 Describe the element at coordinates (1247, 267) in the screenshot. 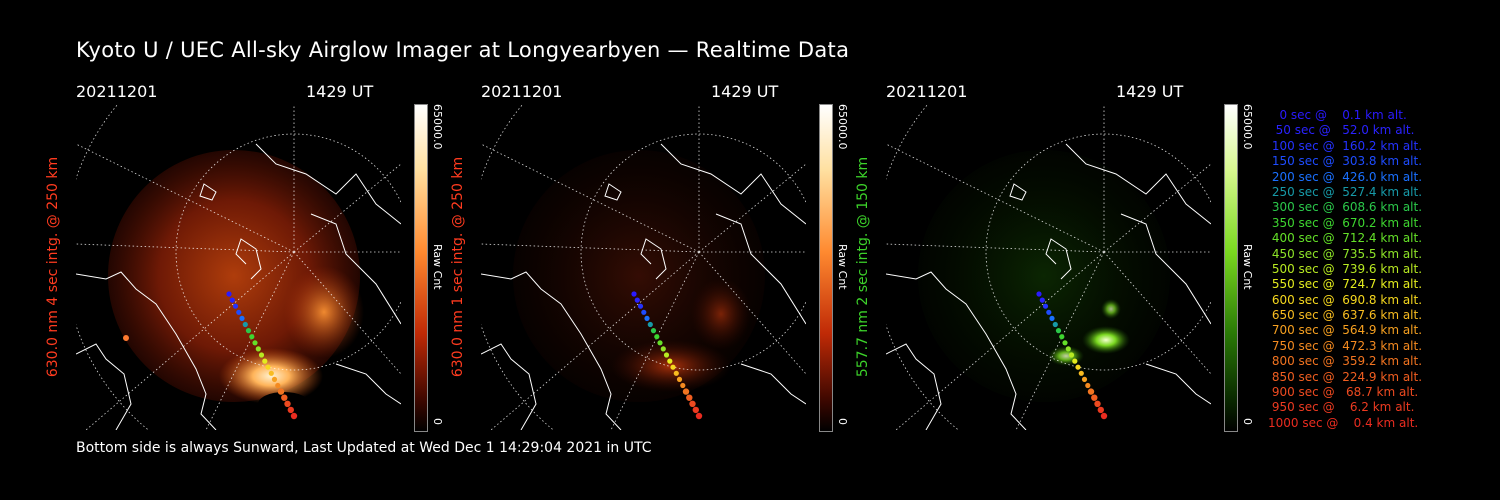

I see `colorbar-unit: Raw Cnt` at that location.